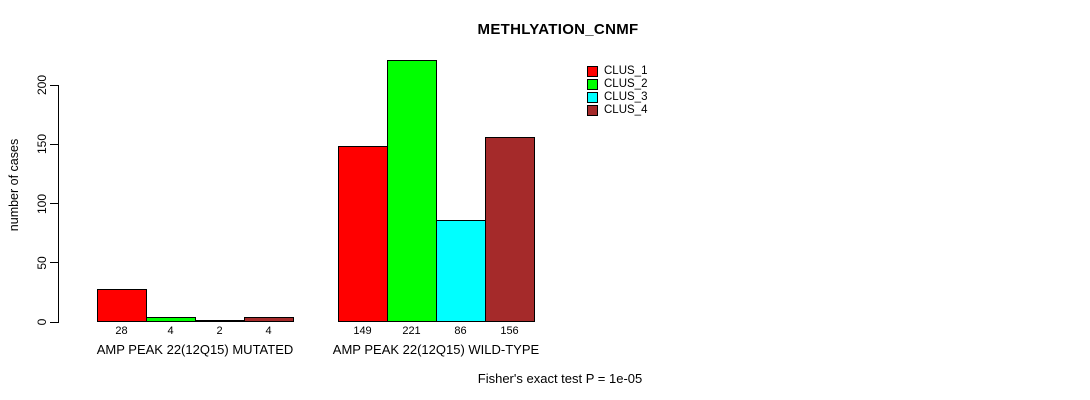  I want to click on legend-item: CLUS_3, so click(617, 97).